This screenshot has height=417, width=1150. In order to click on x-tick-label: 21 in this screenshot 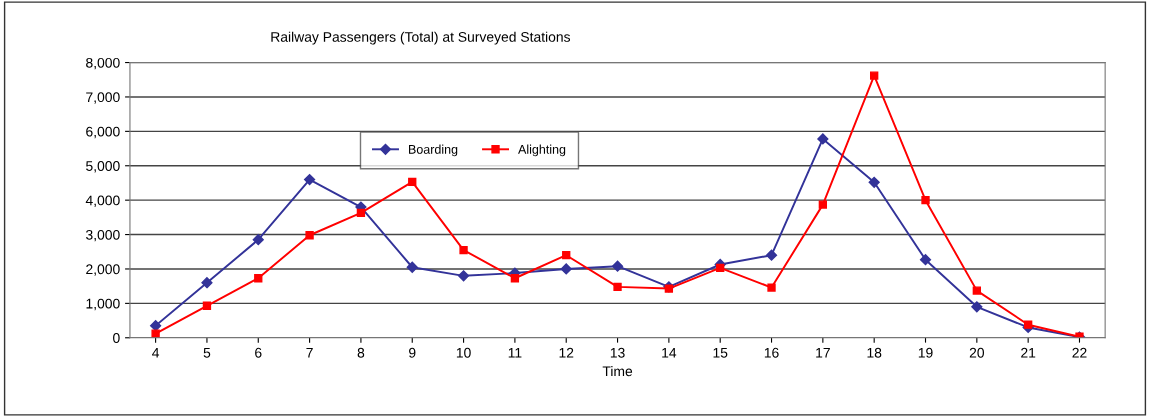, I will do `click(1028, 352)`.